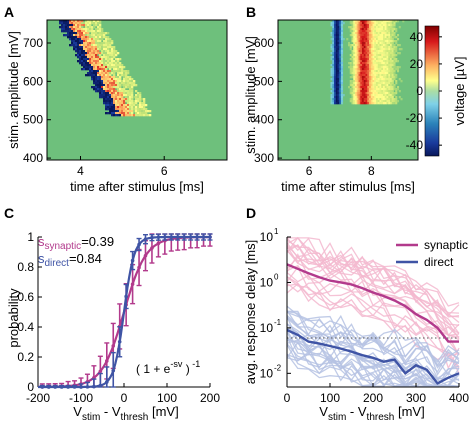 The width and height of the screenshot is (474, 431). What do you see at coordinates (309, 171) in the screenshot?
I see `x-tick-label: 6` at bounding box center [309, 171].